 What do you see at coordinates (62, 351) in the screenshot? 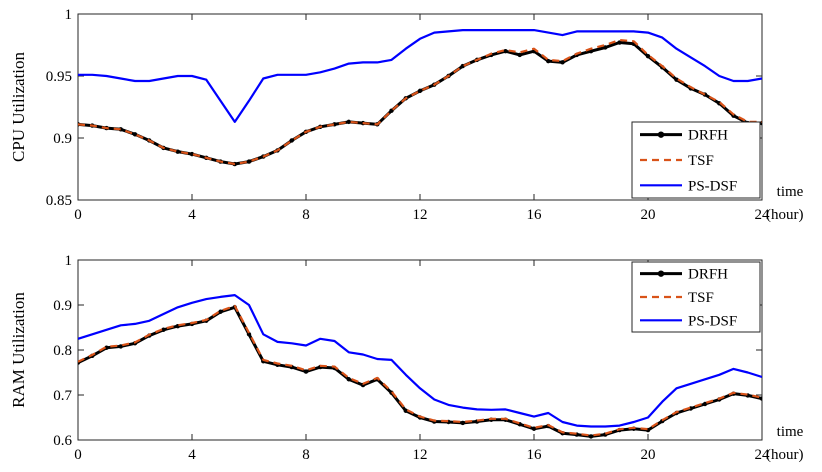
I see `y-tick-label: 0.8` at bounding box center [62, 351].